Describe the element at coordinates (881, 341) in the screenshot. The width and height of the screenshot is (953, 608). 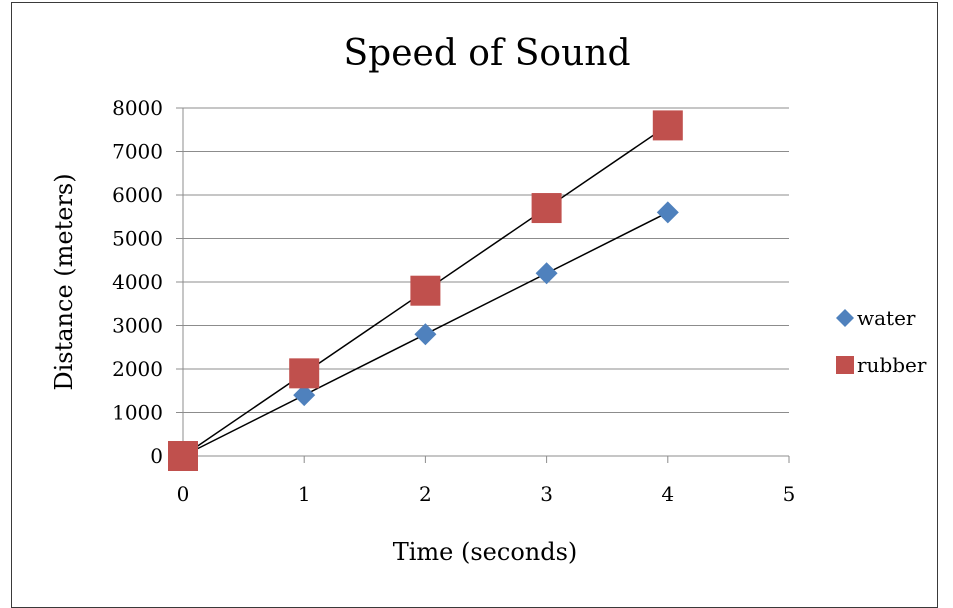
I see `legend: water rubber` at that location.